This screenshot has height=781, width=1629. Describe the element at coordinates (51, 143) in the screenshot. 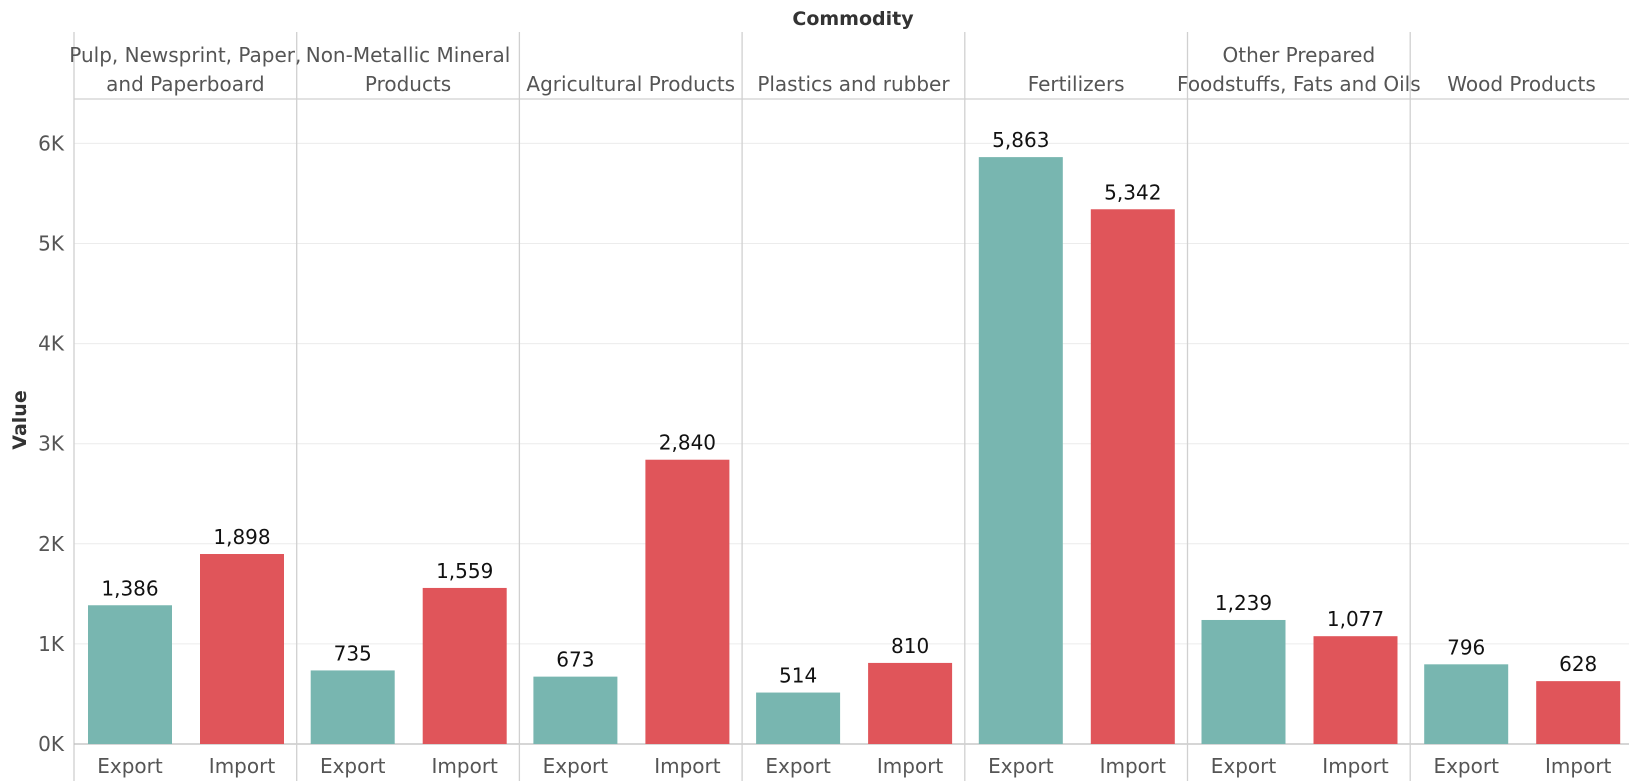

I see `y-tick-label: 6K` at that location.